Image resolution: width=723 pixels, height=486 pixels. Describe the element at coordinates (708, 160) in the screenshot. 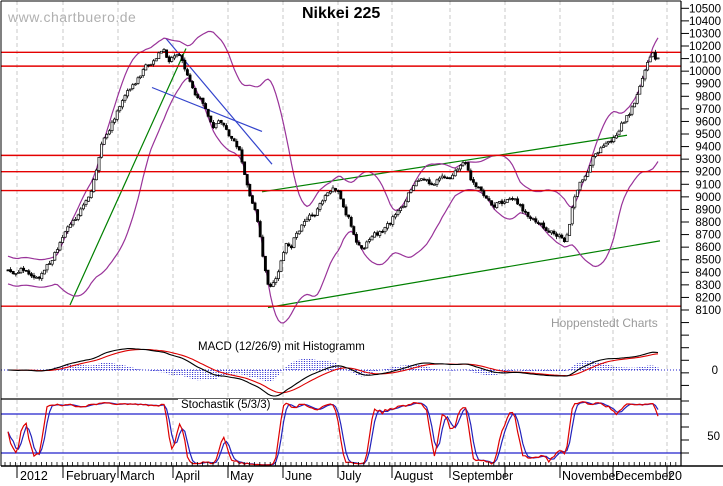

I see `svg-text: 9300` at that location.